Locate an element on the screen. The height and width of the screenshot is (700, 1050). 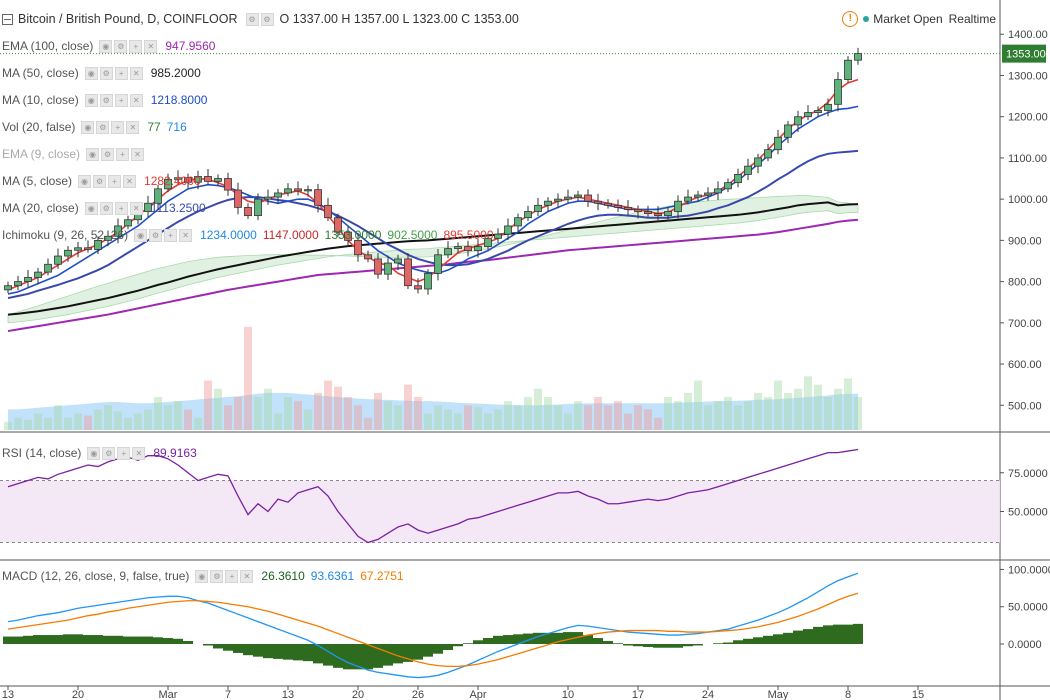
indicator-row: MA (50, close) ◉ ⚙ + ✕ 985.2000 is located at coordinates (104, 73).